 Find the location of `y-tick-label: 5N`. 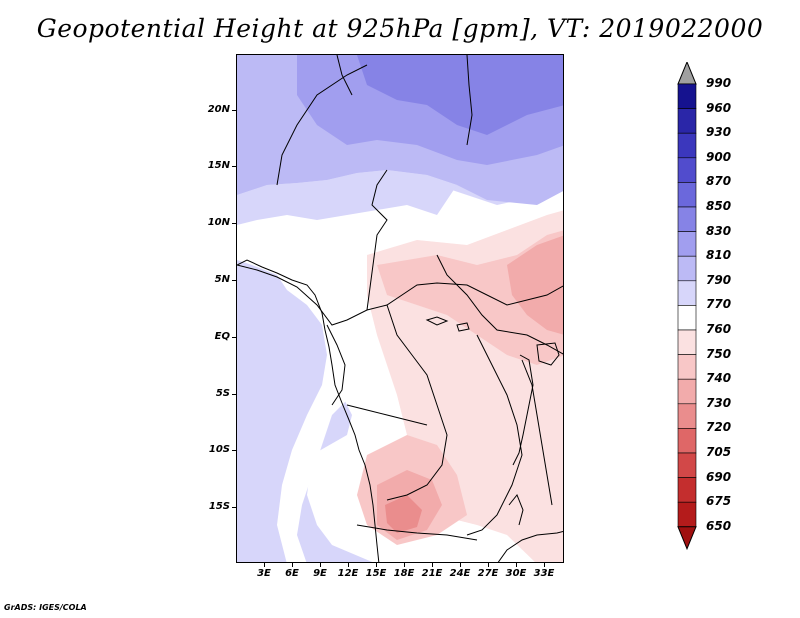

y-tick-label: 5N is located at coordinates (222, 279).